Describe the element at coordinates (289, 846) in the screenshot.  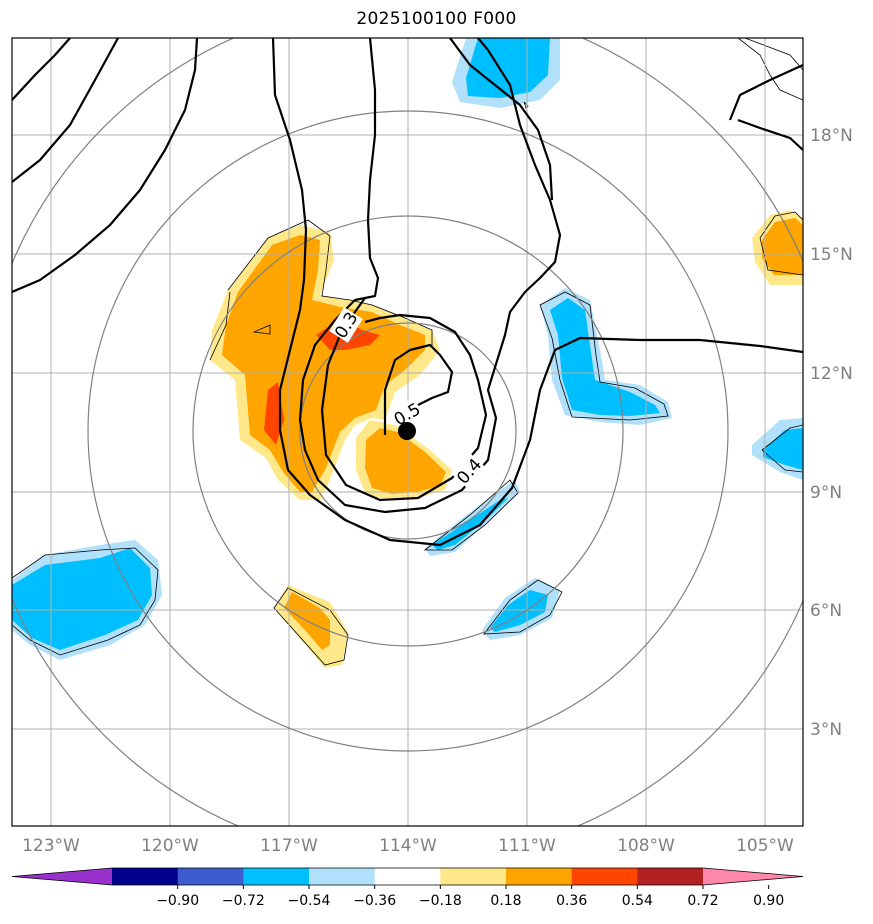
I see `lon-label: 117°W` at that location.